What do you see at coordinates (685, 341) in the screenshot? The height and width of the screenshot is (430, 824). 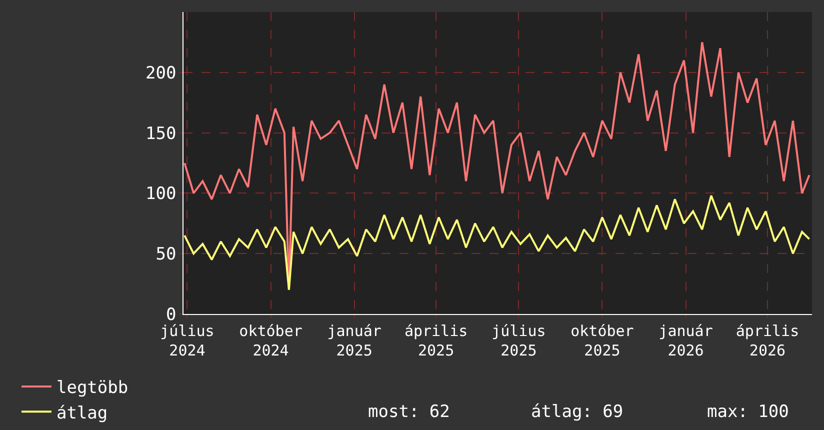 I see `x-tick-label: január 2026` at bounding box center [685, 341].